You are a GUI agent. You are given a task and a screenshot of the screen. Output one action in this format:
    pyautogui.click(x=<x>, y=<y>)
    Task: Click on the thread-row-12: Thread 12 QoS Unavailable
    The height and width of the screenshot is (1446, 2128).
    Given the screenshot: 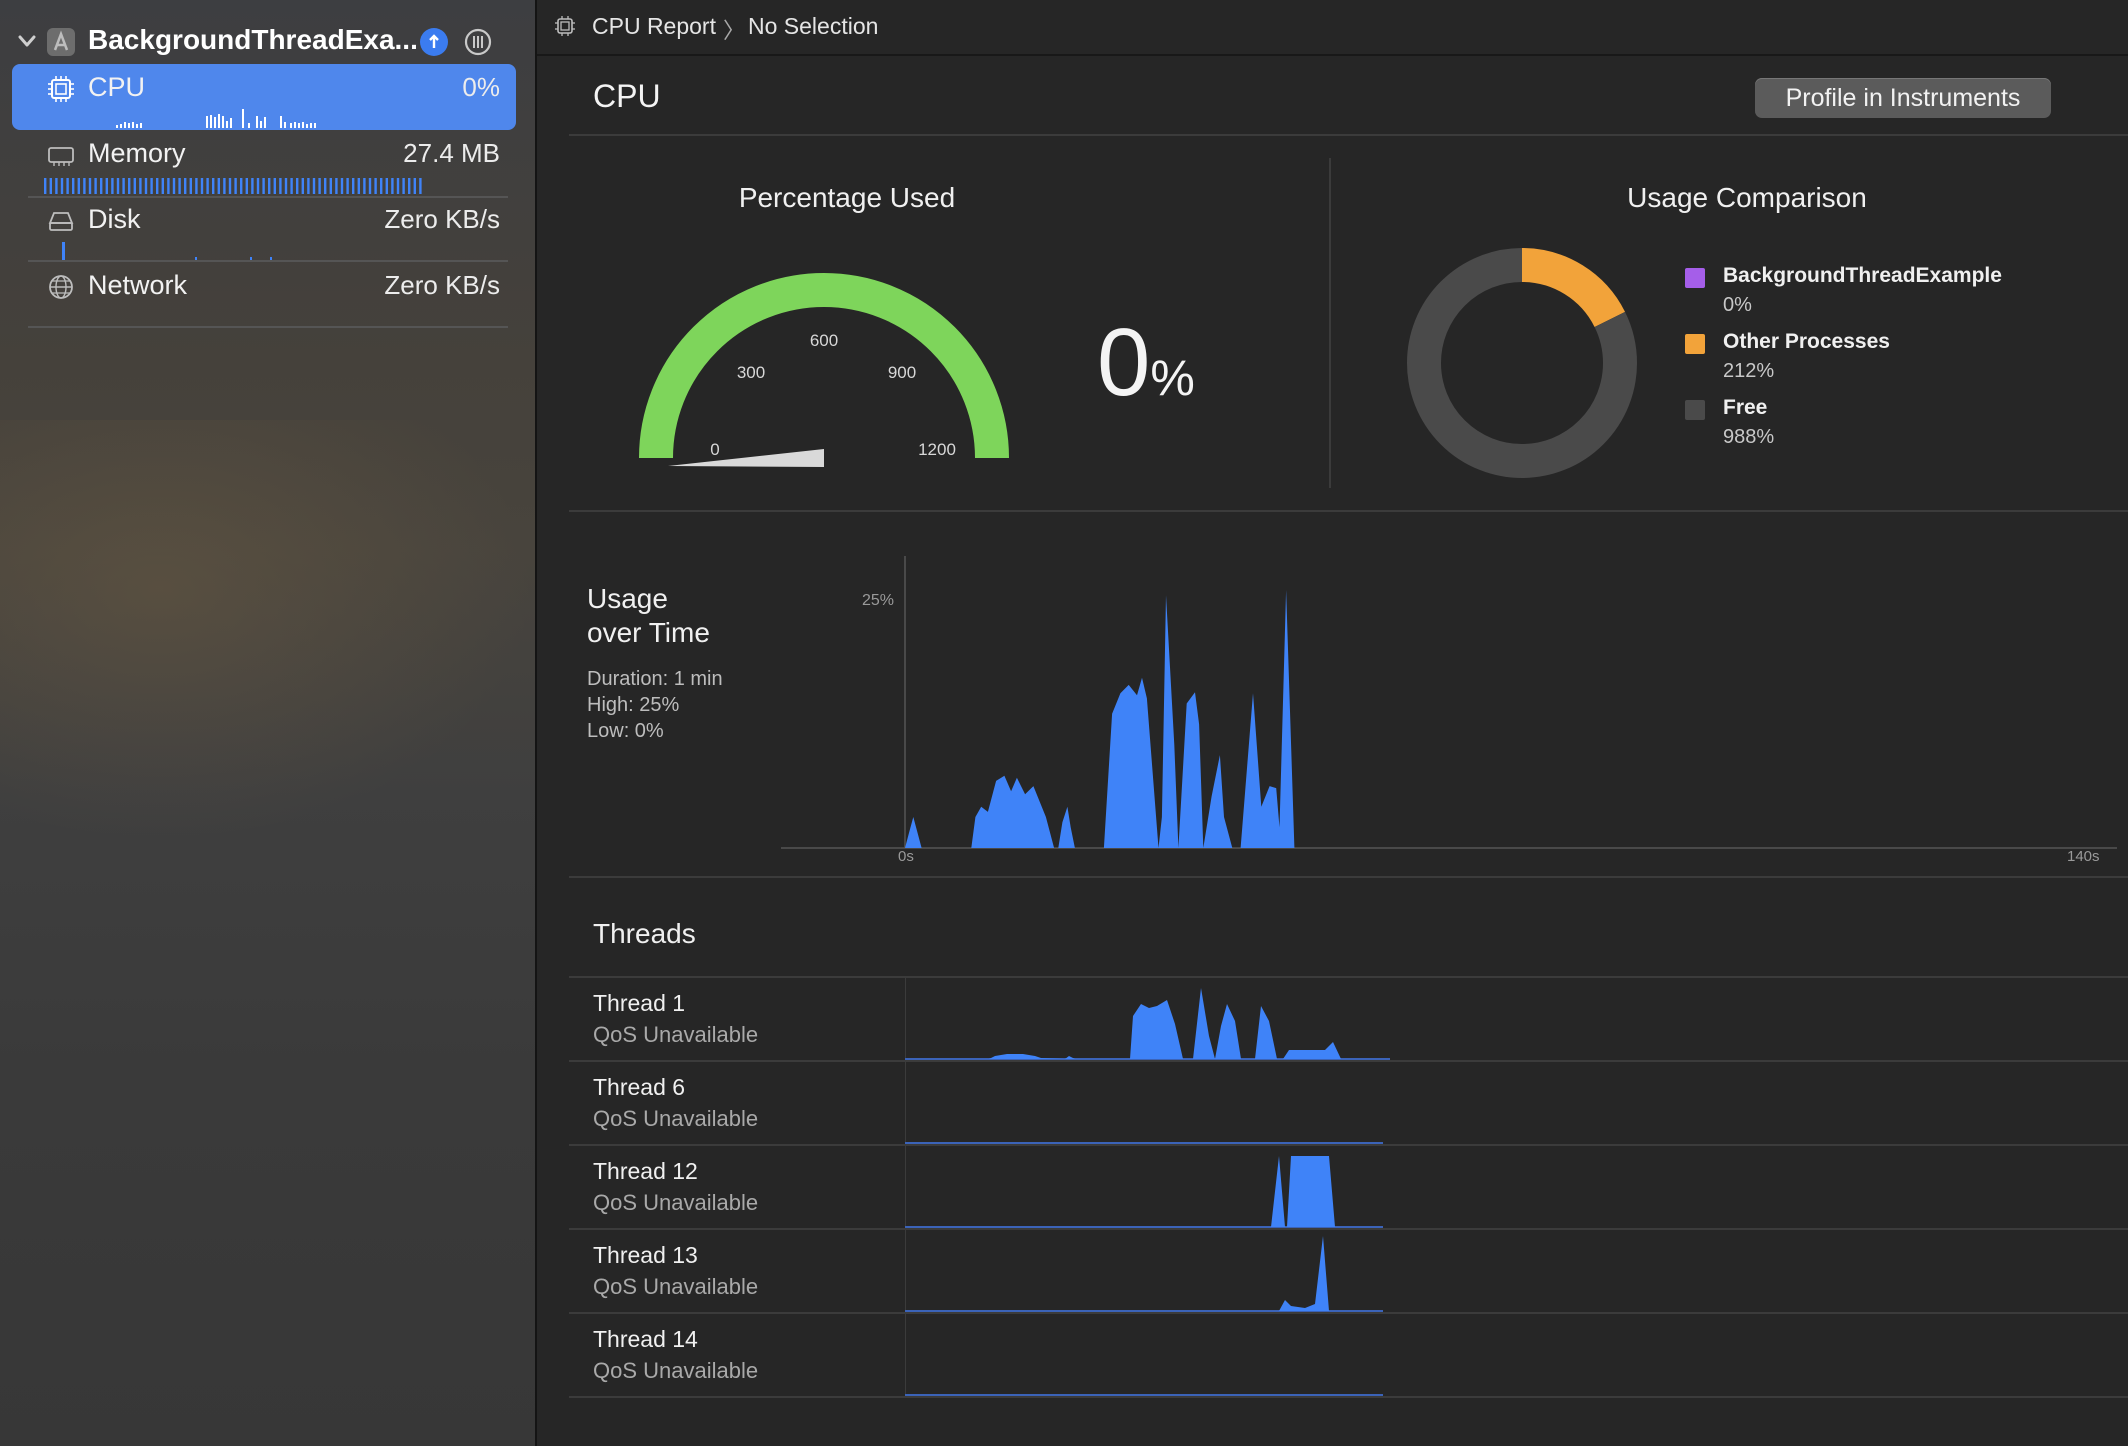 What is the action you would take?
    pyautogui.click(x=1348, y=1186)
    